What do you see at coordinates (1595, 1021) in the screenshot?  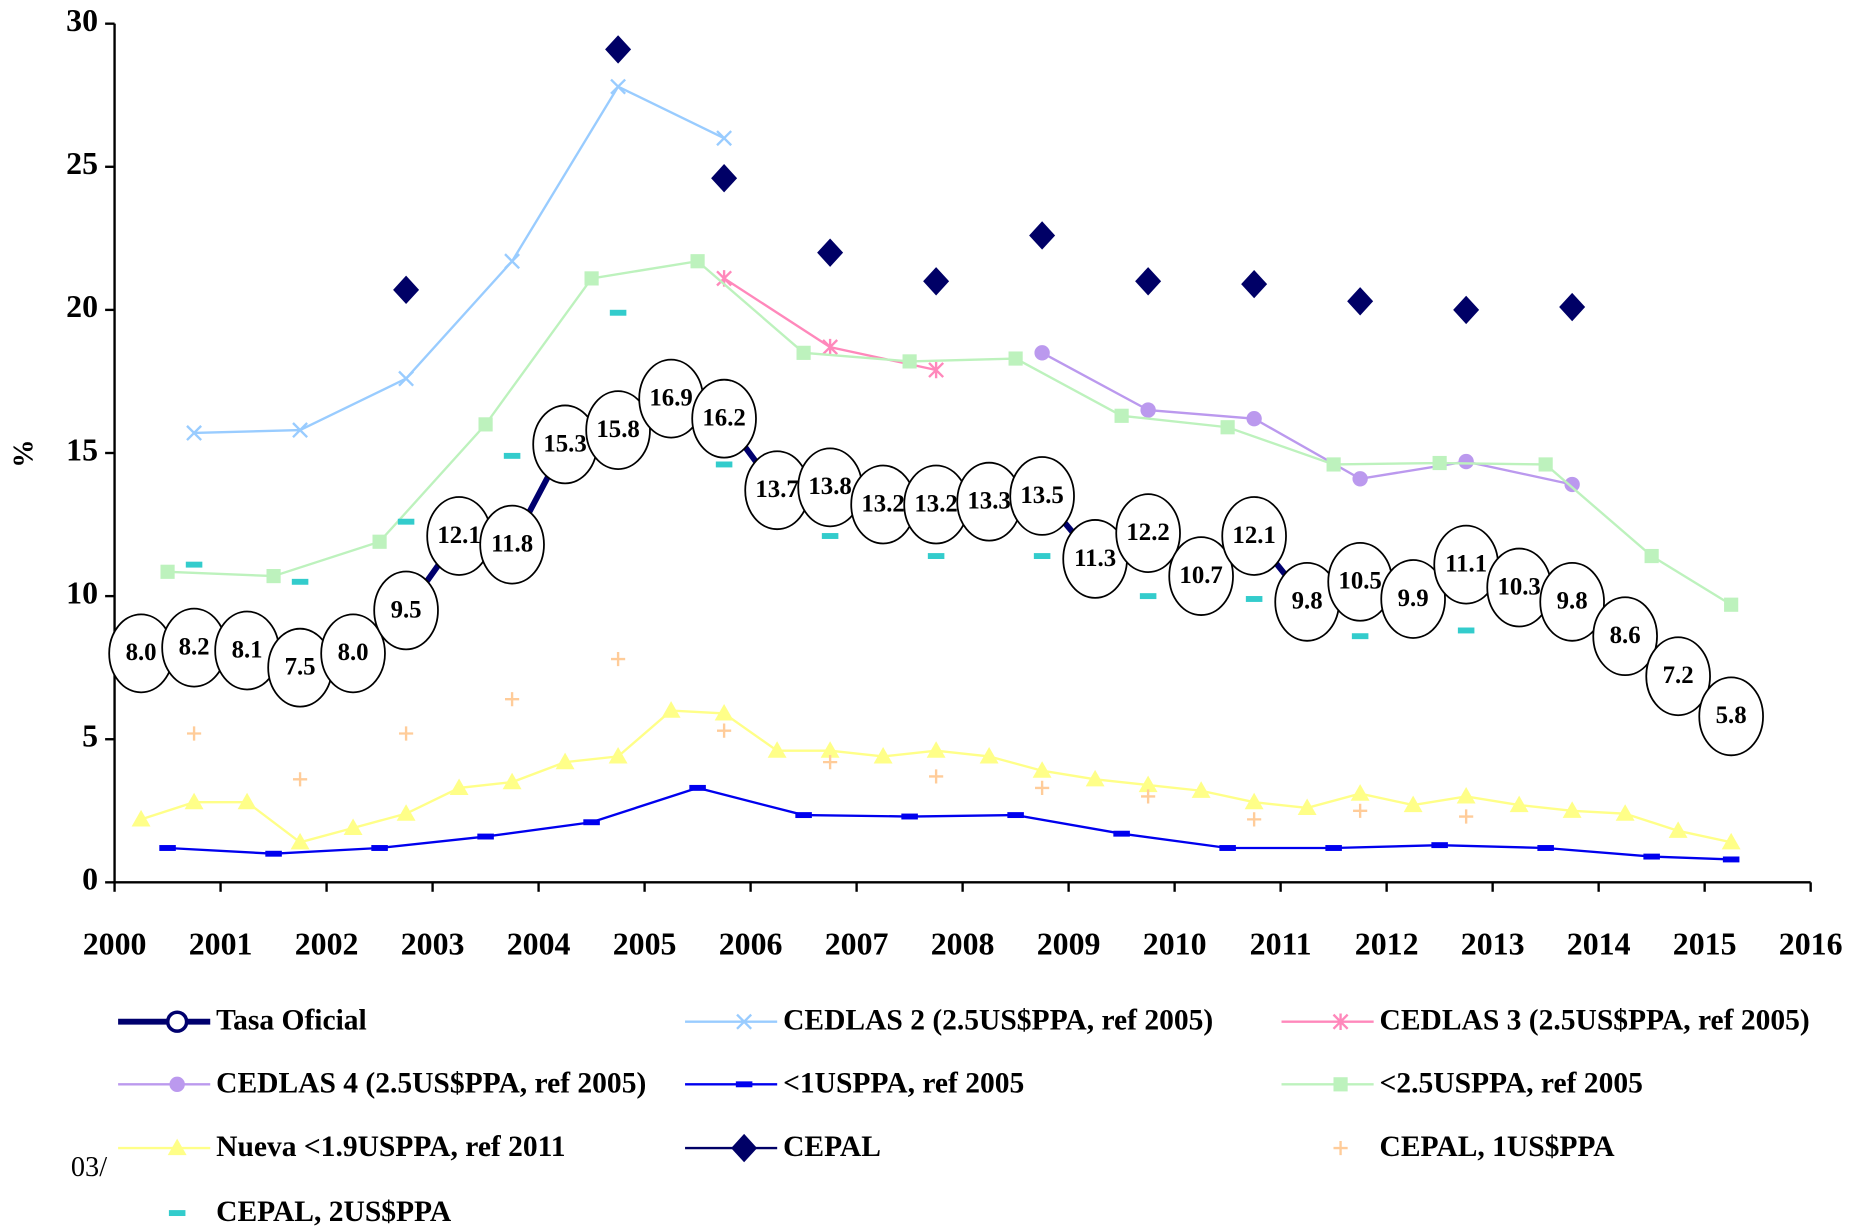 I see `legend-label: CEDLAS 3 (2.5US$PPA, ref 2005)` at bounding box center [1595, 1021].